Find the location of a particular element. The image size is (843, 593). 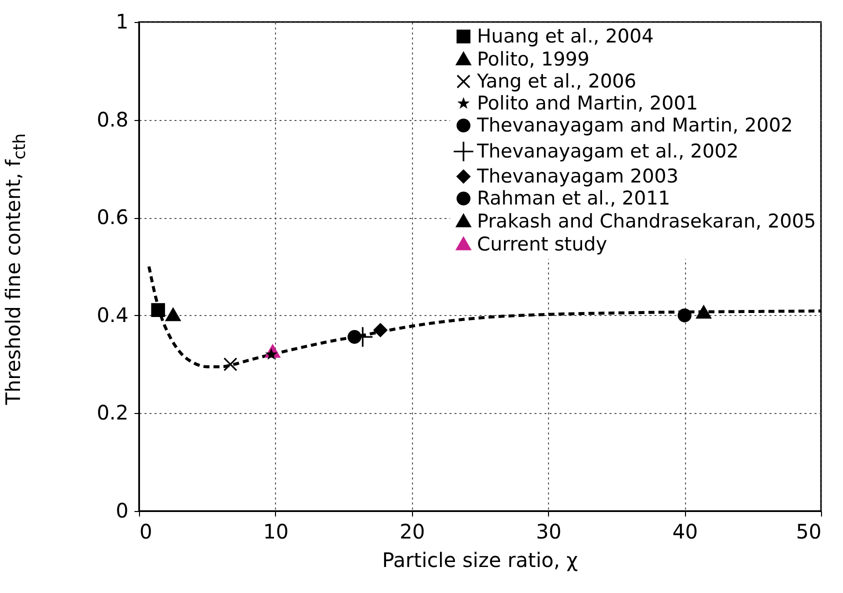

x-tick-label: 0 is located at coordinates (146, 532).